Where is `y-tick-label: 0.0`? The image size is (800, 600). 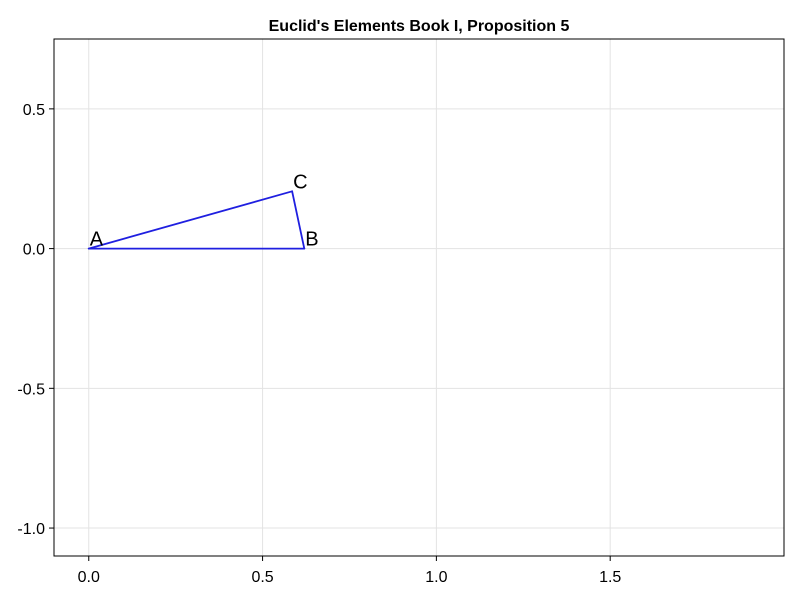
y-tick-label: 0.0 is located at coordinates (34, 250).